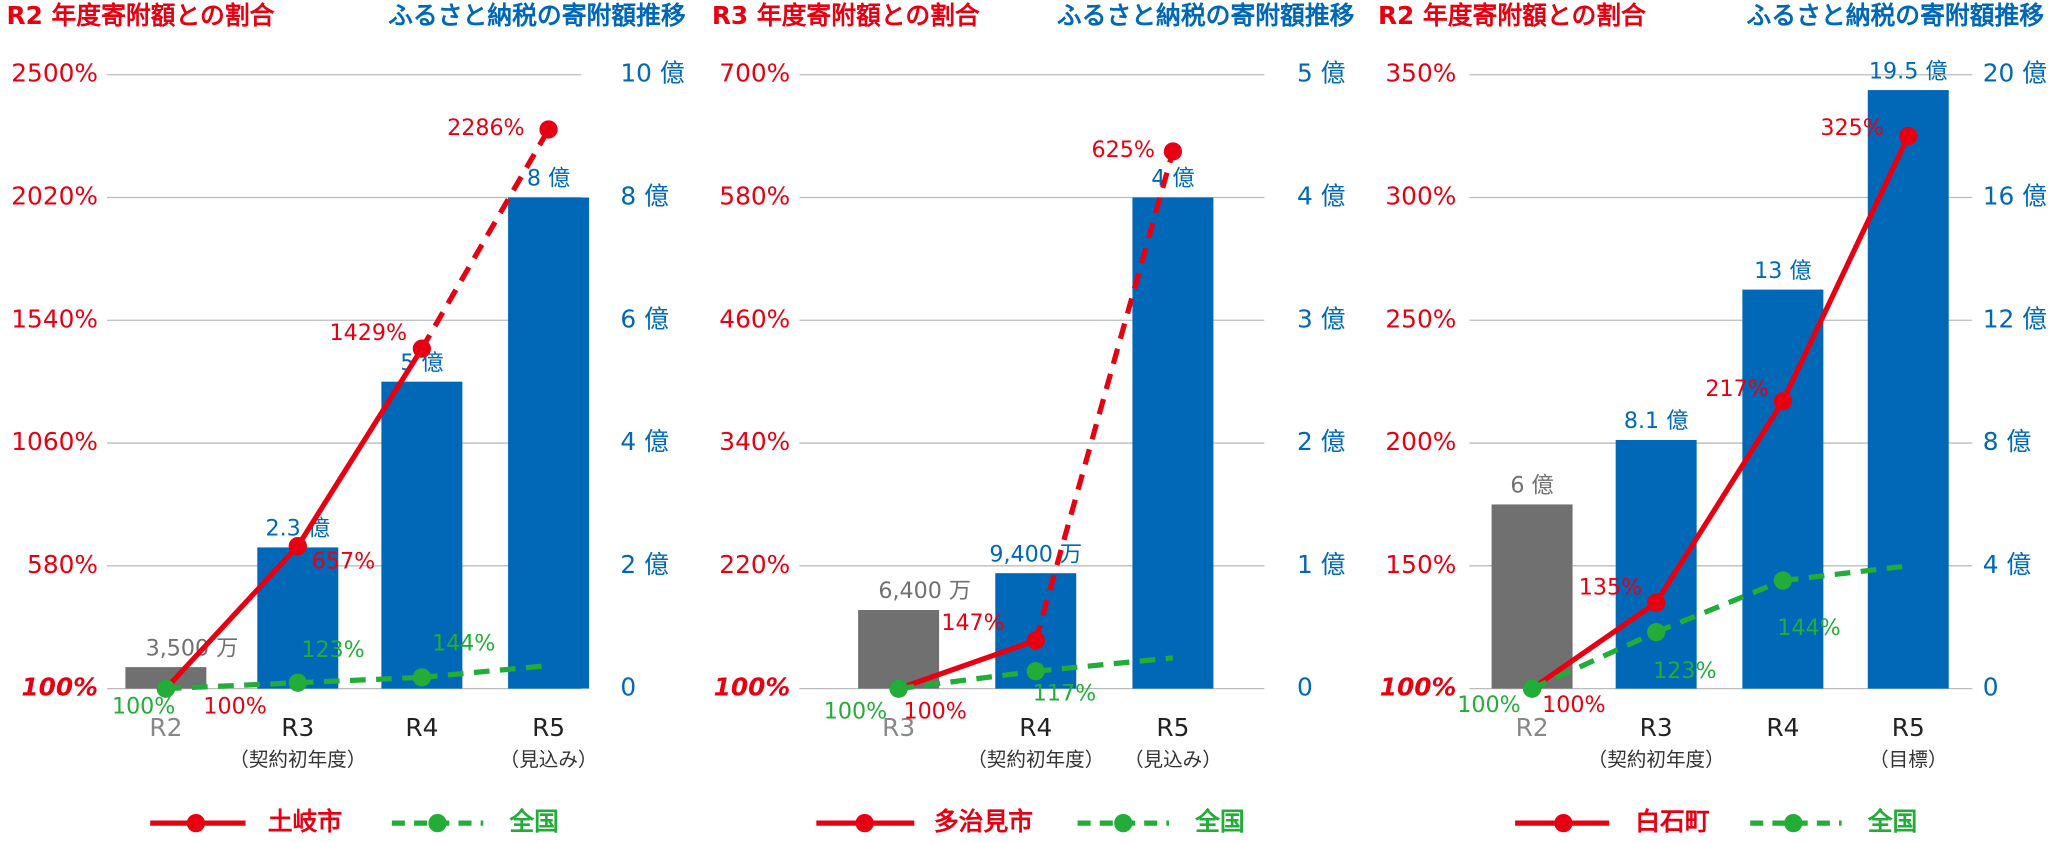 The image size is (2048, 843). I want to click on y-tick-label: 340%, so click(754, 441).